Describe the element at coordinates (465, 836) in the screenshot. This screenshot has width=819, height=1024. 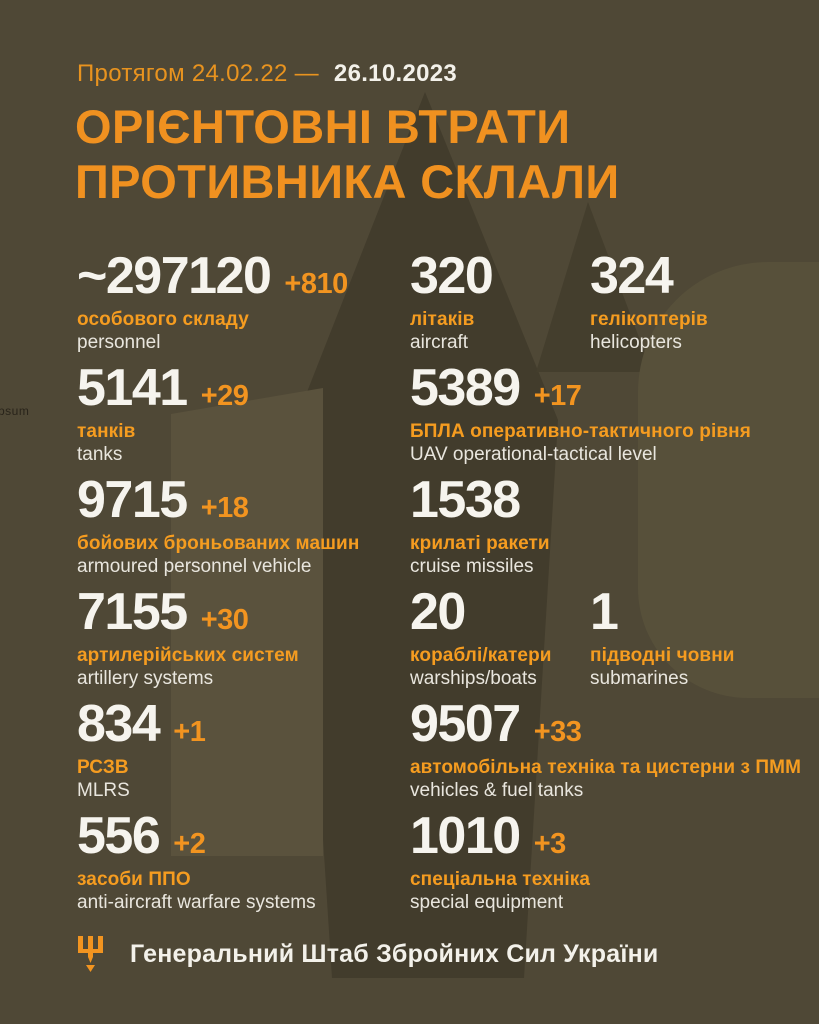
I see `stat-value: 1010` at that location.